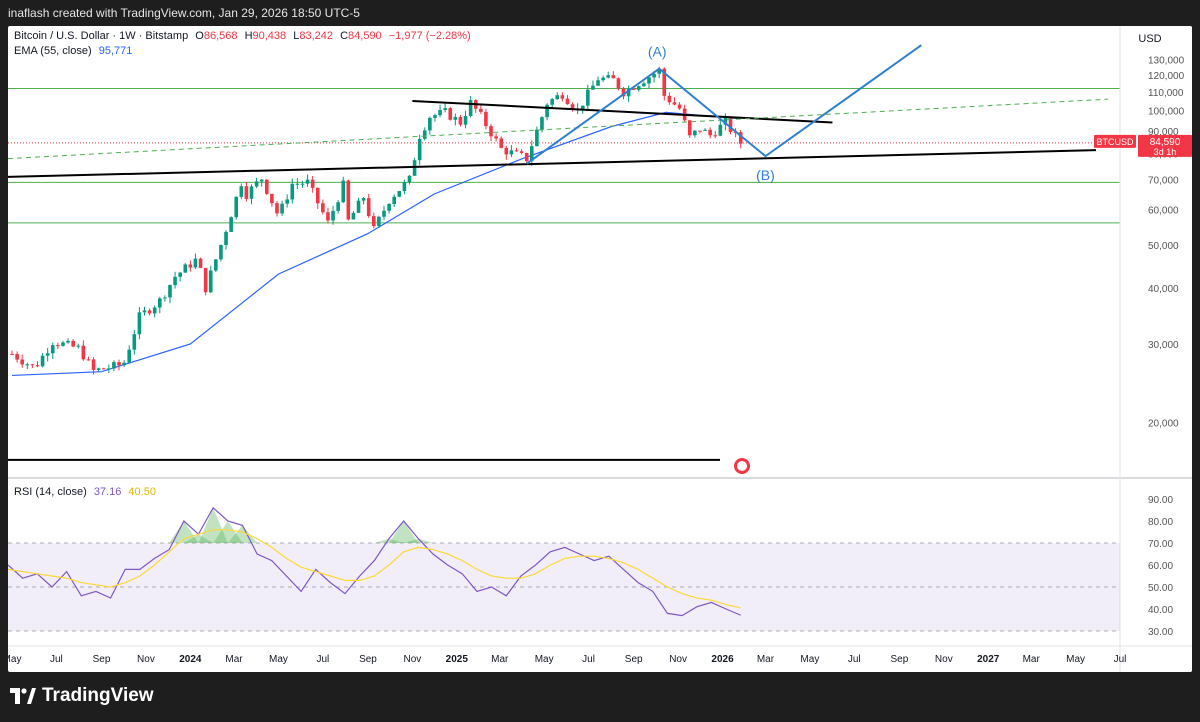 The width and height of the screenshot is (1200, 722). Describe the element at coordinates (107, 492) in the screenshot. I see `rsi-value: 37.16` at that location.